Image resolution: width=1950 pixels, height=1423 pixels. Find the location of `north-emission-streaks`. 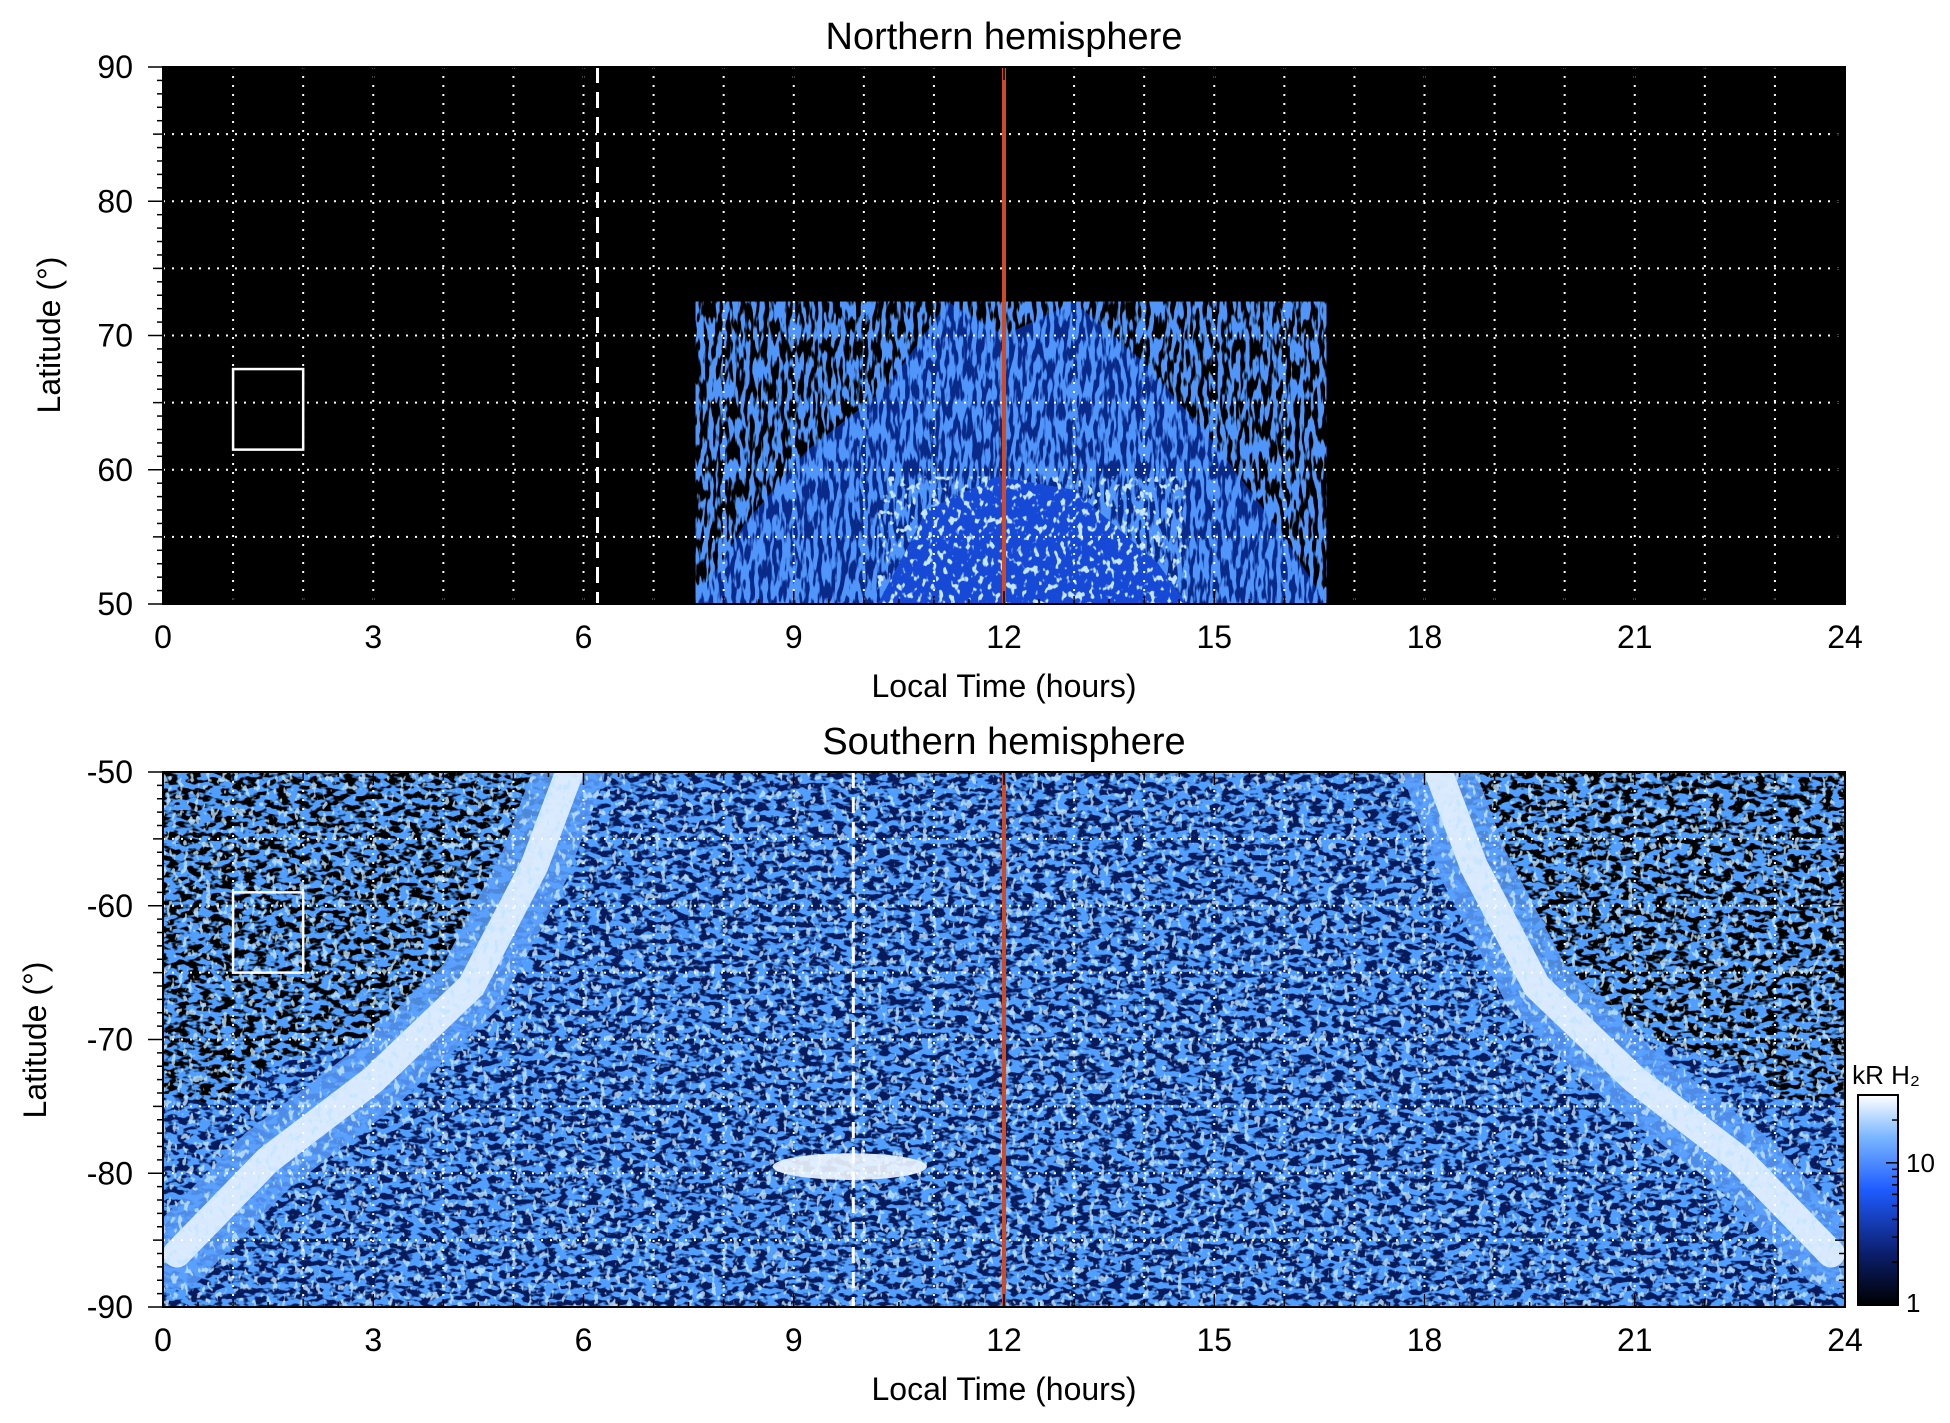

north-emission-streaks is located at coordinates (1011, 452).